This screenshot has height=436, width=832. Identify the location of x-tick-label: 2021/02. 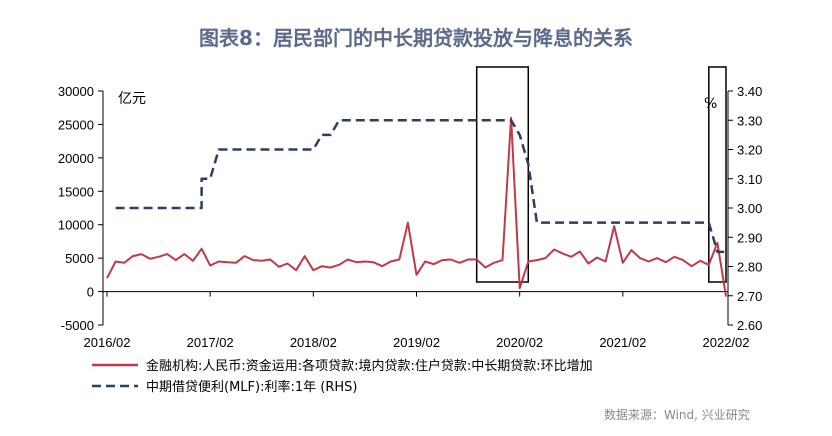
(622, 342).